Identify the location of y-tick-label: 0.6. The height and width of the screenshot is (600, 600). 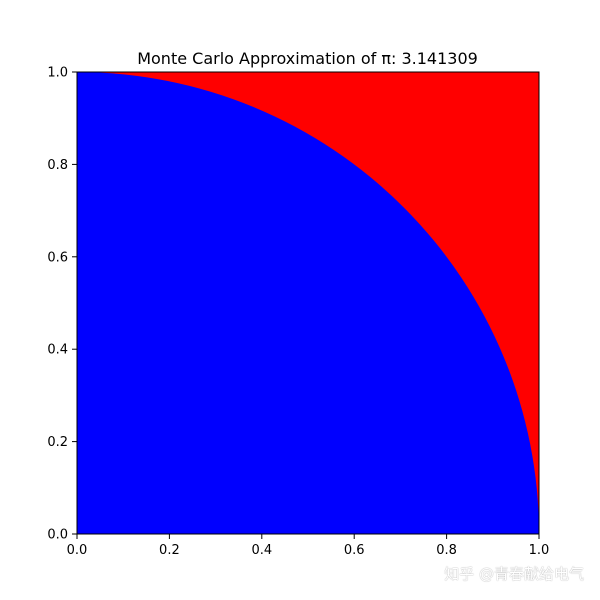
(57, 257).